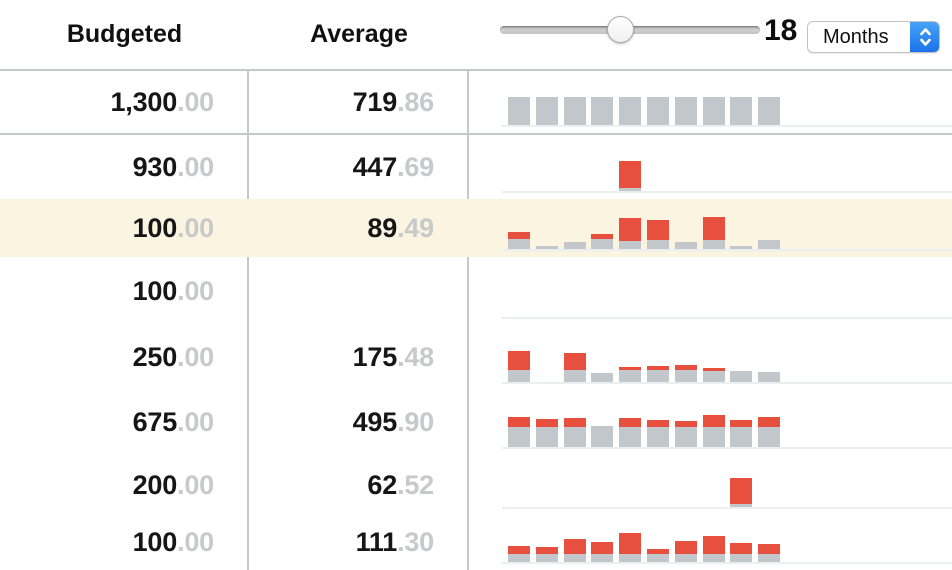 The height and width of the screenshot is (570, 952). I want to click on months-slider, so click(630, 30).